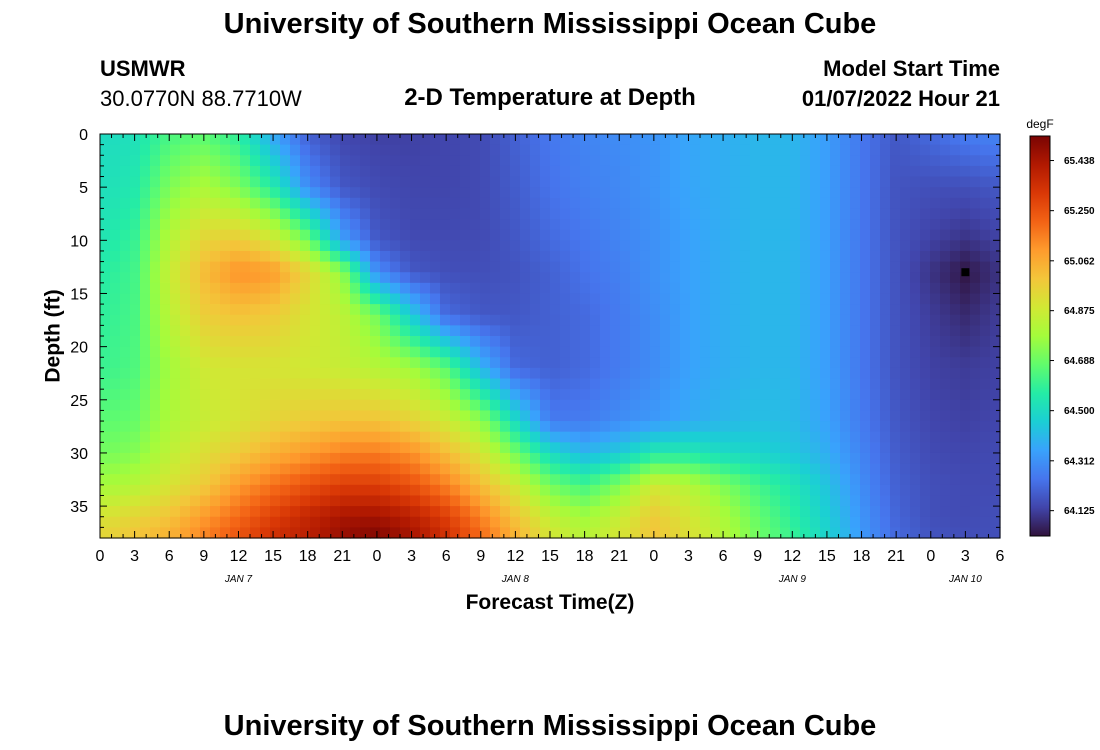  I want to click on colorbar-tick-label: 64.688, so click(1079, 361).